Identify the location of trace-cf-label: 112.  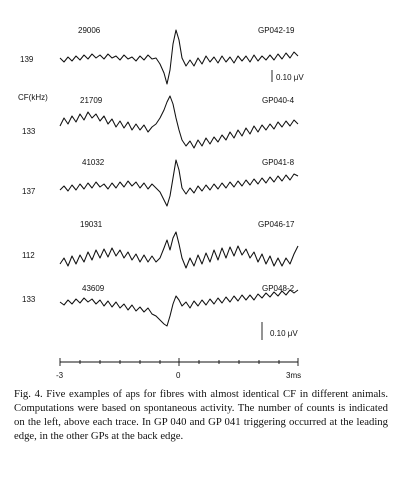
(28, 255).